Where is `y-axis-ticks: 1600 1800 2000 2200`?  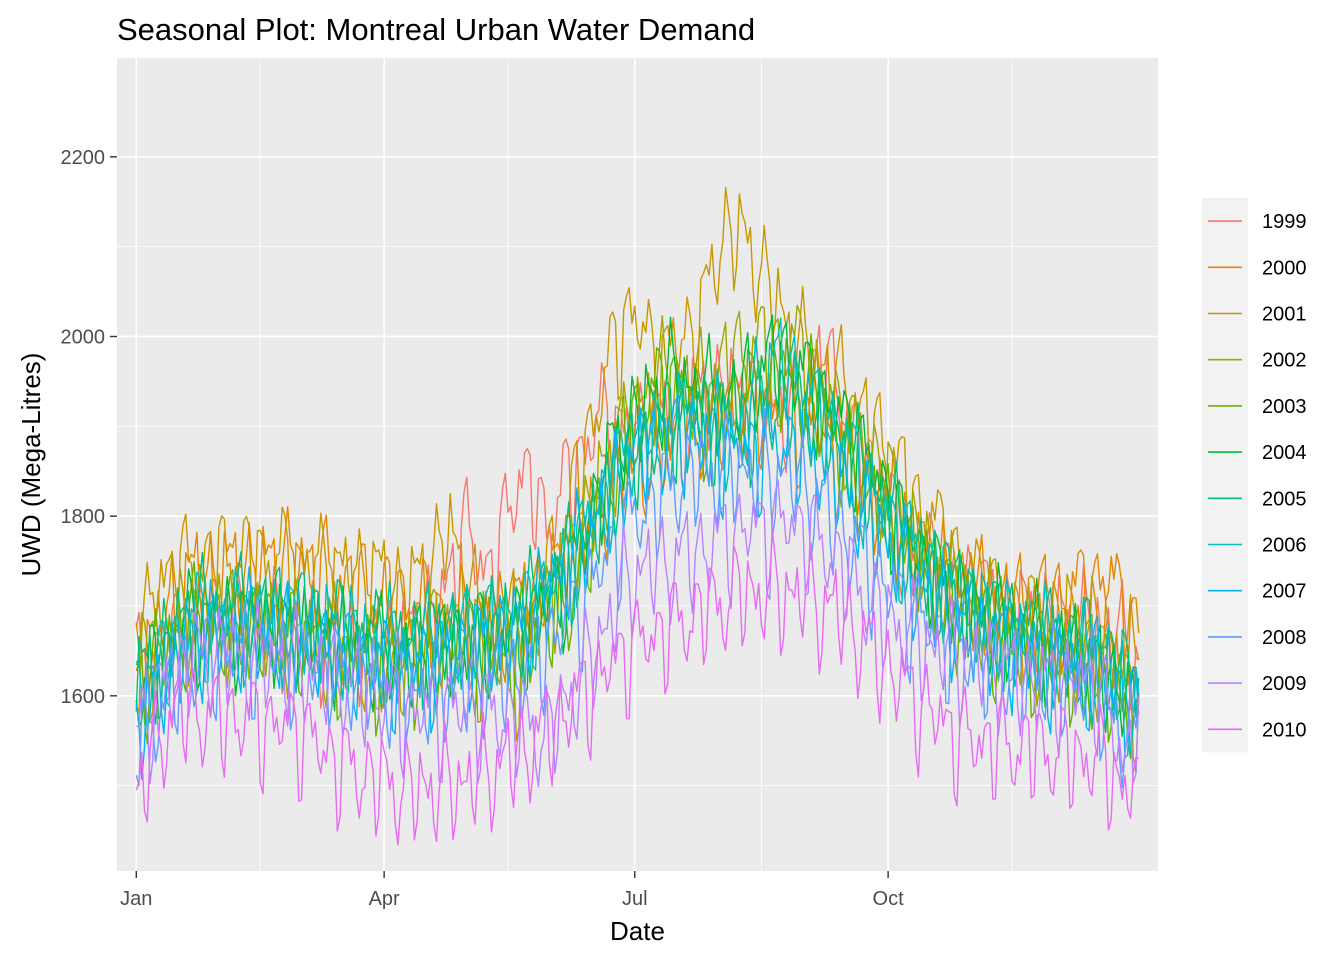 y-axis-ticks: 1600 1800 2000 2200 is located at coordinates (89, 427).